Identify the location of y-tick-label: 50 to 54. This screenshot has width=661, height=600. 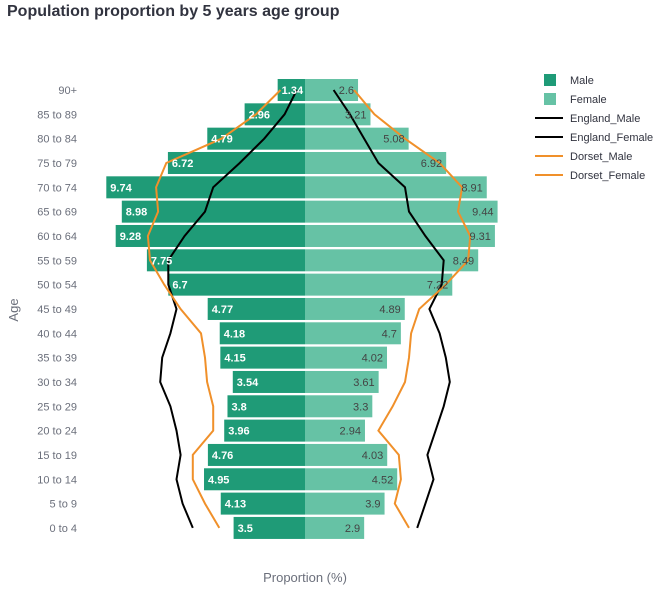
(57, 286).